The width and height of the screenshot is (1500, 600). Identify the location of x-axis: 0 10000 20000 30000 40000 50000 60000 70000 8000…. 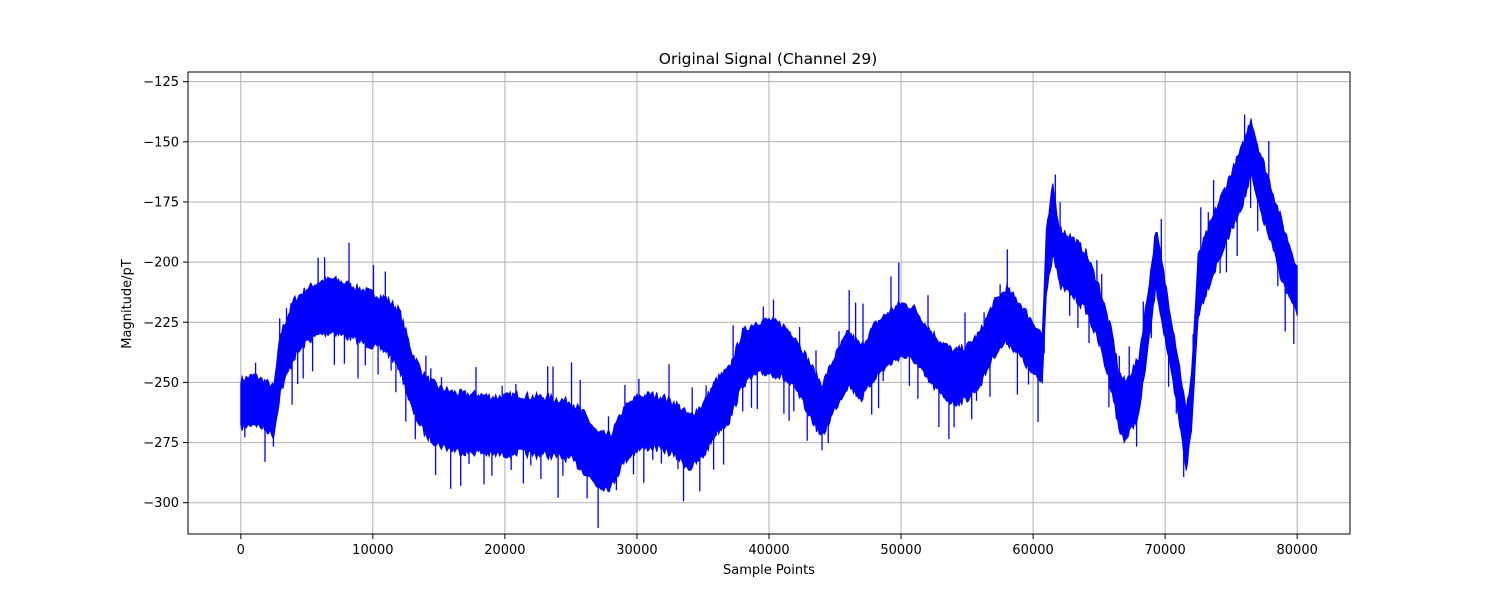
(777, 546).